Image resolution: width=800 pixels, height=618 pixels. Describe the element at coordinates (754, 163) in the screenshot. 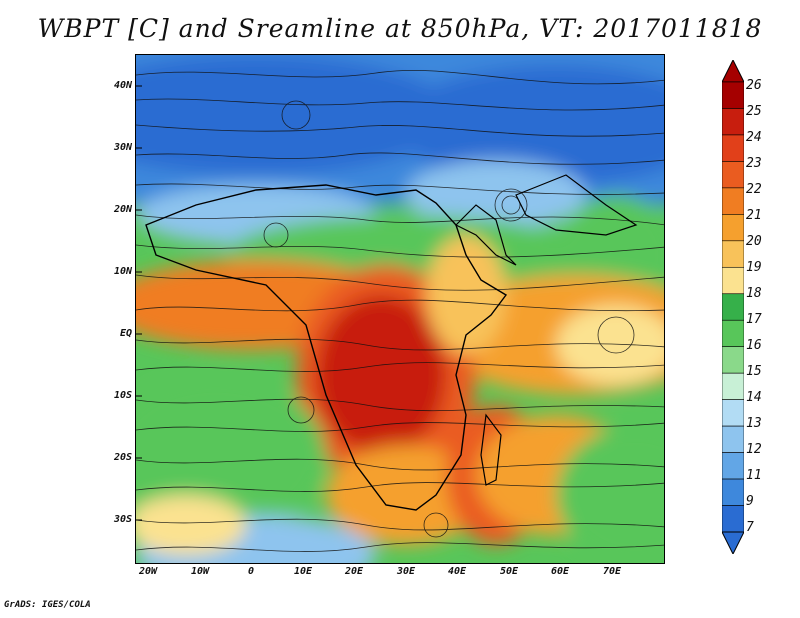

I see `colorbar-label: 23` at that location.